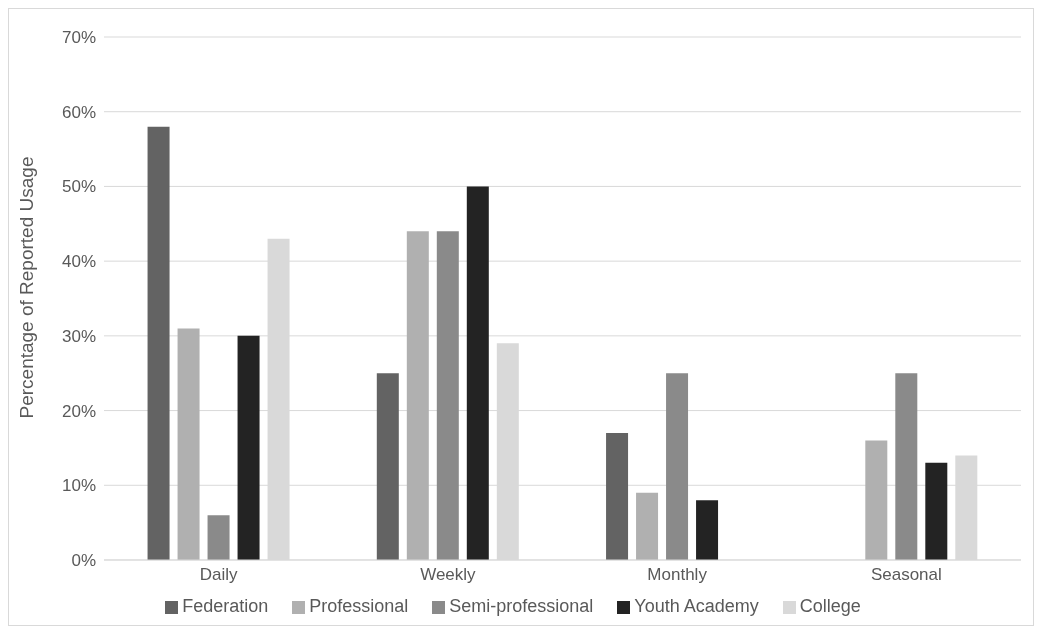  I want to click on y-tick-label: 20%, so click(78, 411).